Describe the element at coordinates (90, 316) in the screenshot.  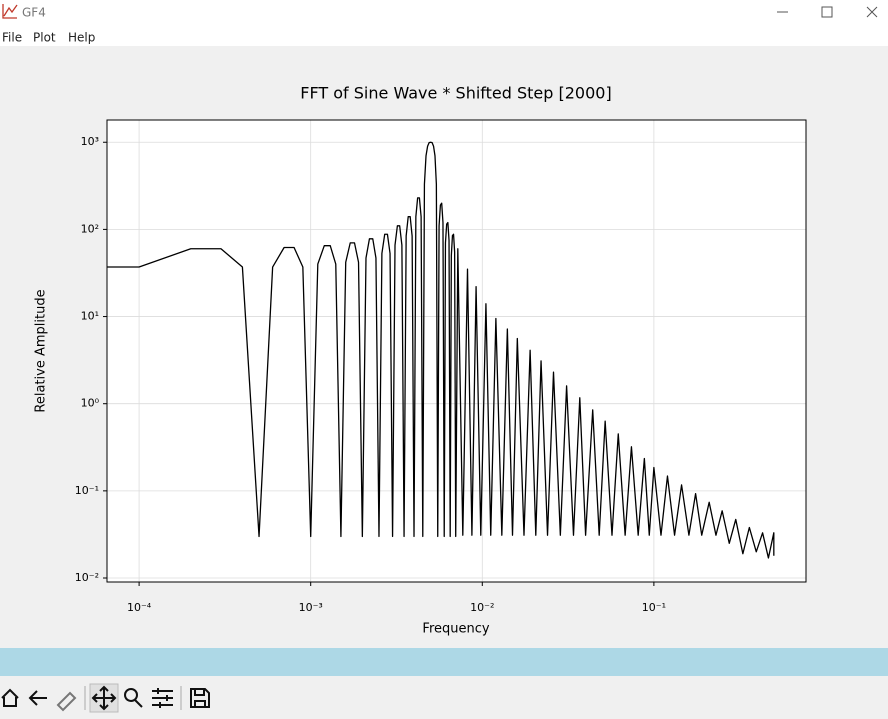
I see `y-tick-label: 10¹` at that location.